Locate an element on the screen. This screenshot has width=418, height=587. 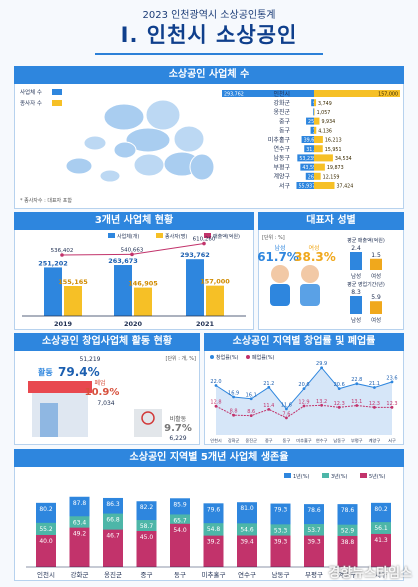
survival-value-label: 49.2 is located at coordinates (80, 534).